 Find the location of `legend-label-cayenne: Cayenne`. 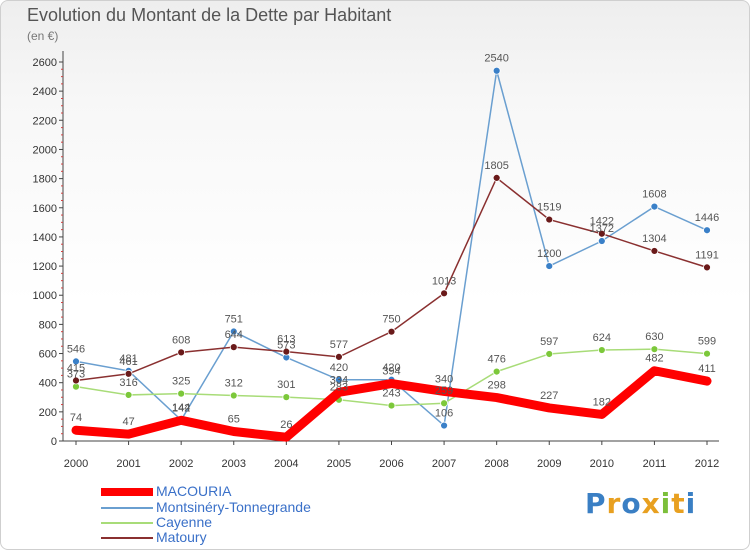

legend-label-cayenne: Cayenne is located at coordinates (184, 522).